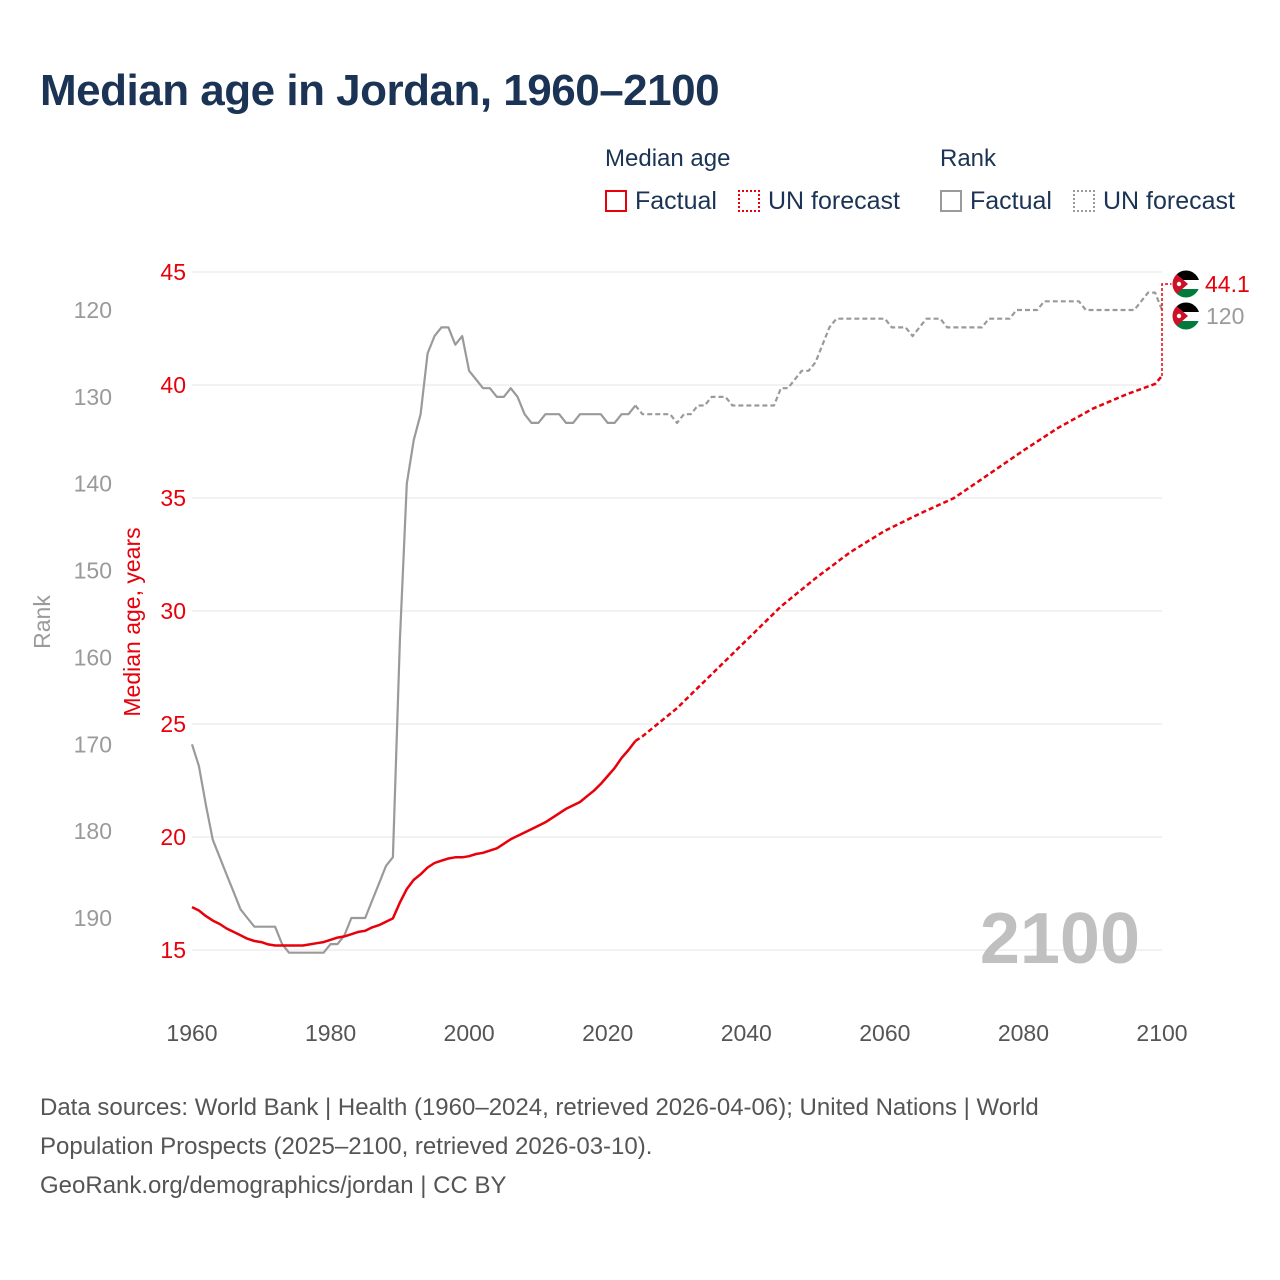  Describe the element at coordinates (899, 357) in the screenshot. I see `rank-forecast-line` at that location.